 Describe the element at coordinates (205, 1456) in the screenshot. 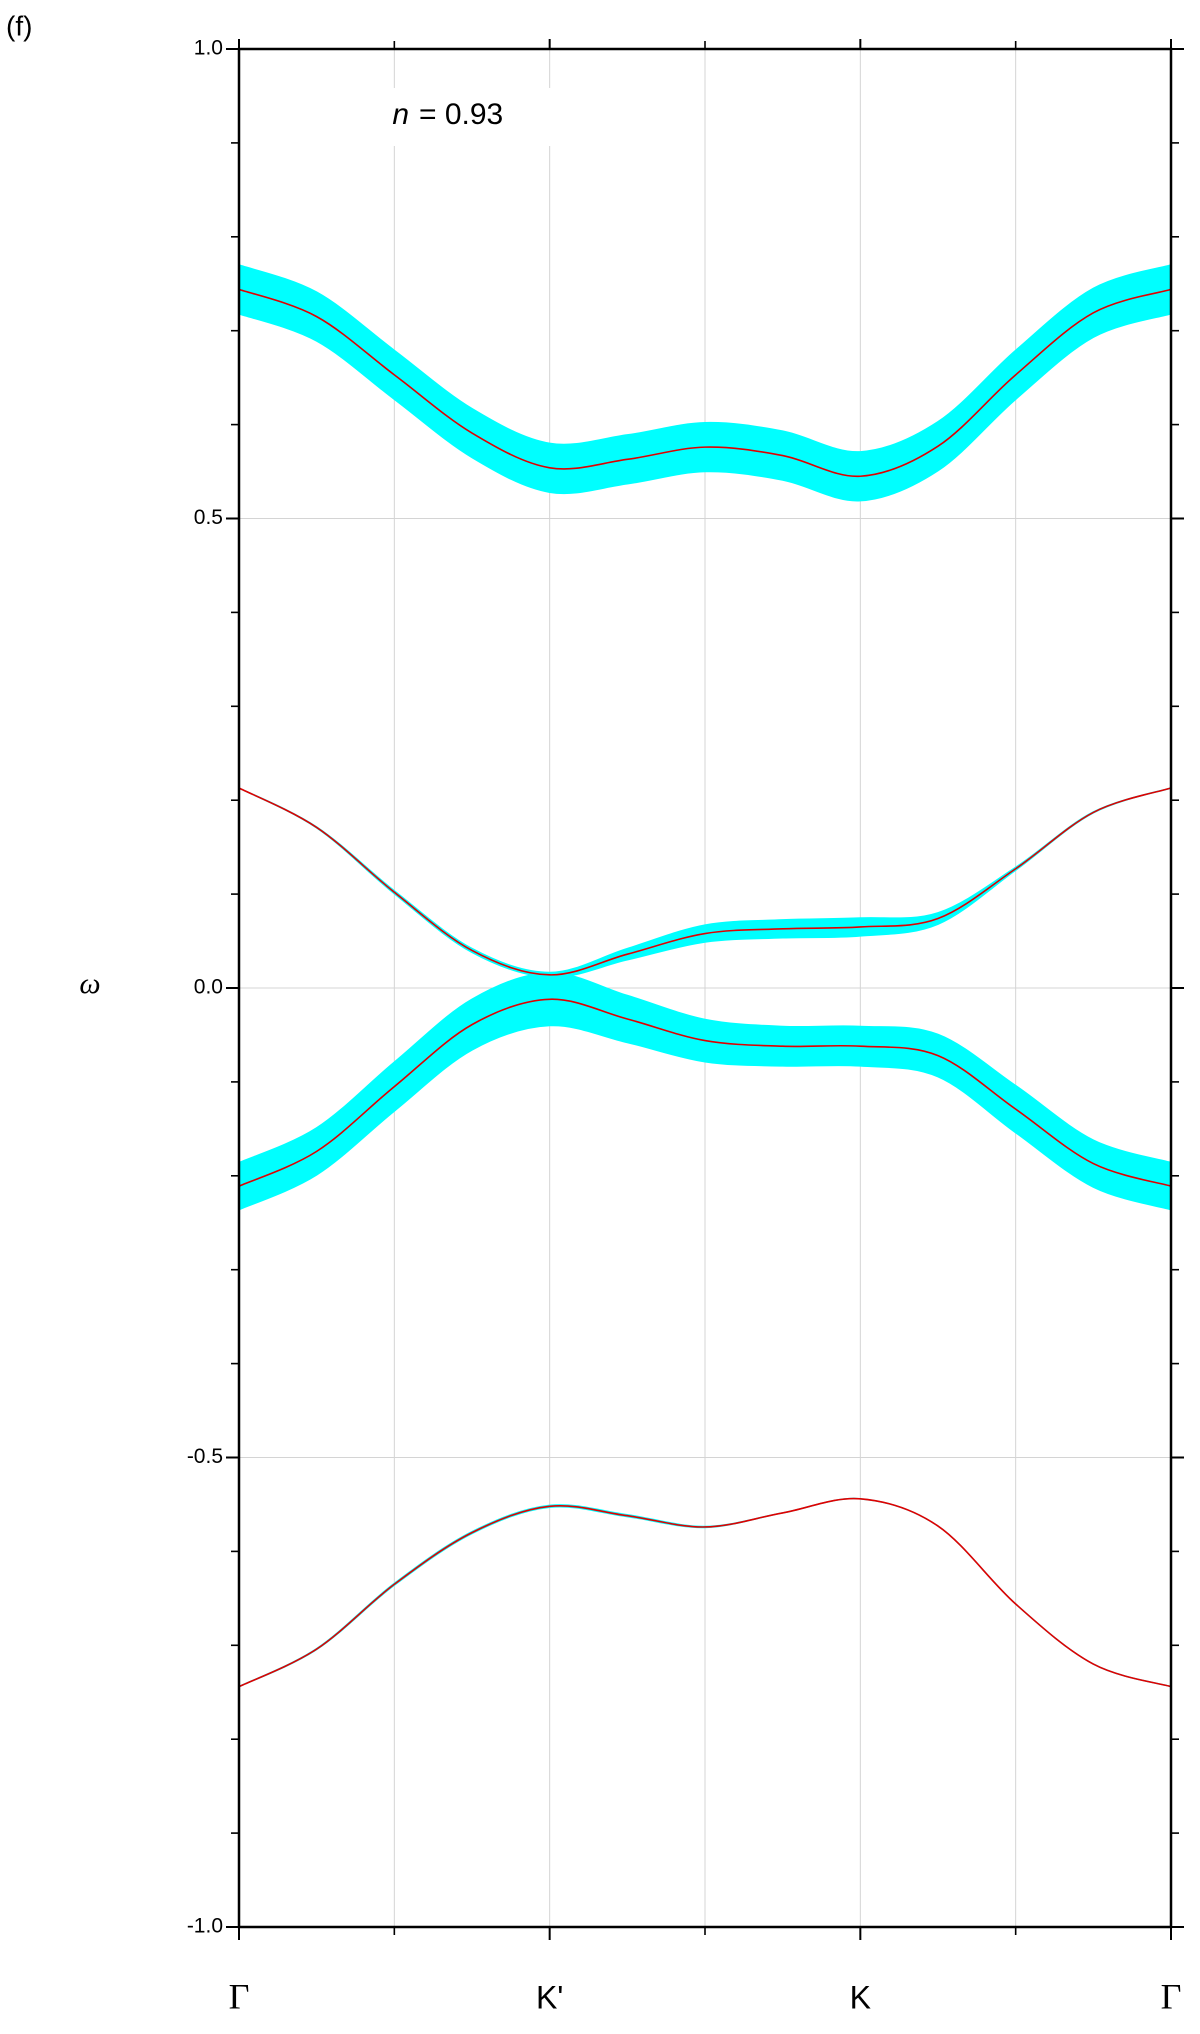

I see `y-tick-label: -0.5` at that location.